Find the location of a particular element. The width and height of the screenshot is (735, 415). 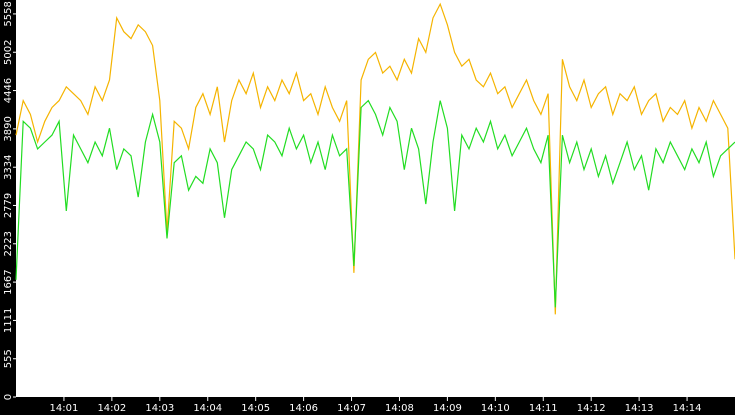

y-tick-label: 1667 is located at coordinates (8, 281).